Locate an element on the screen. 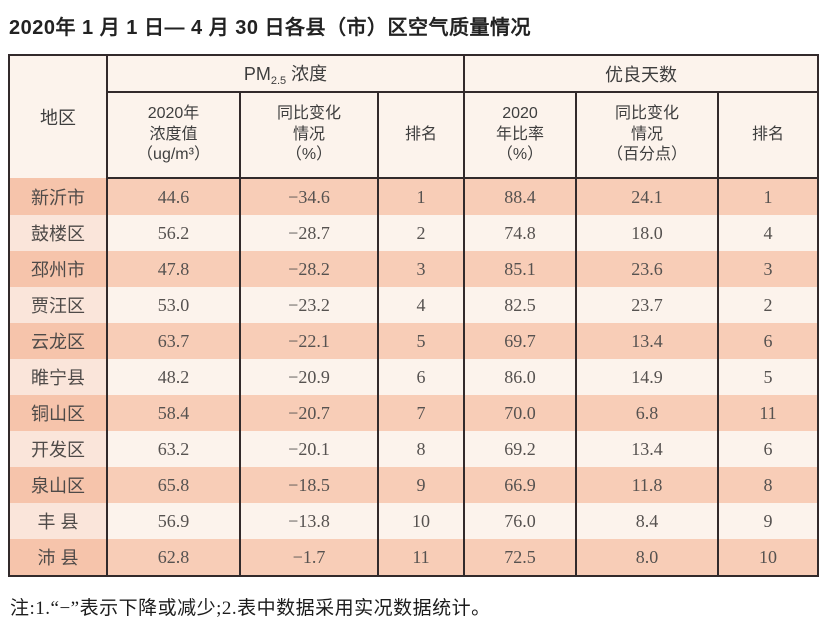 The height and width of the screenshot is (620, 825). pm25-change-cell: −28.7 is located at coordinates (308, 233).